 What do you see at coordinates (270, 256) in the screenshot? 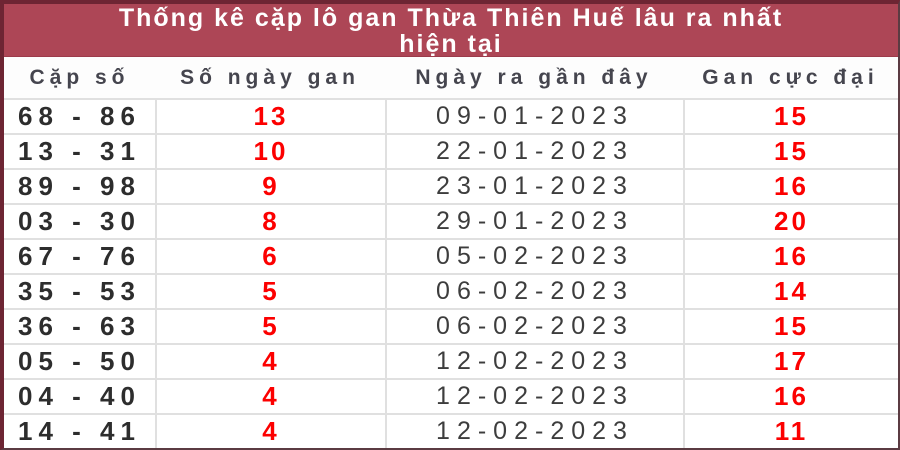
I see `gan-days-cell: 6` at bounding box center [270, 256].